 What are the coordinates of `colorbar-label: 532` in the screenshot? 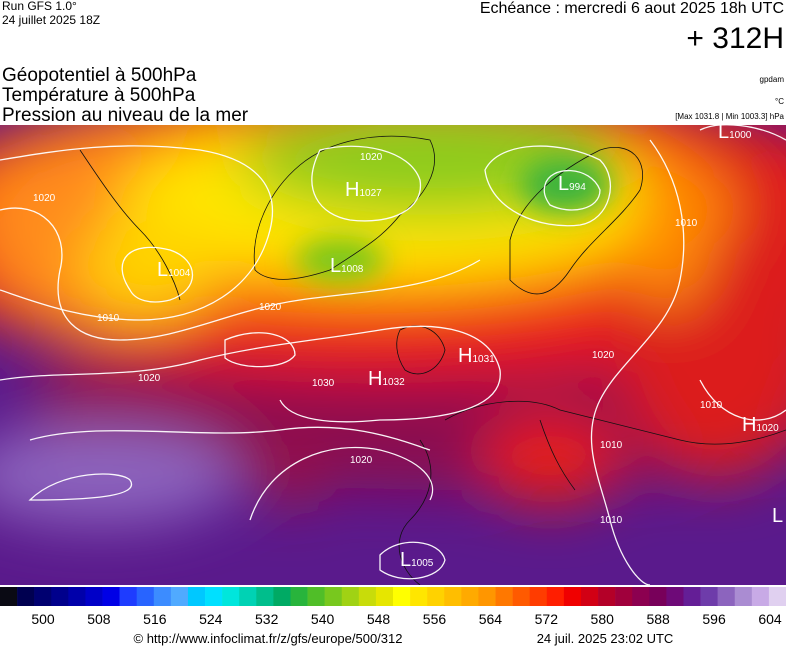 It's located at (267, 619).